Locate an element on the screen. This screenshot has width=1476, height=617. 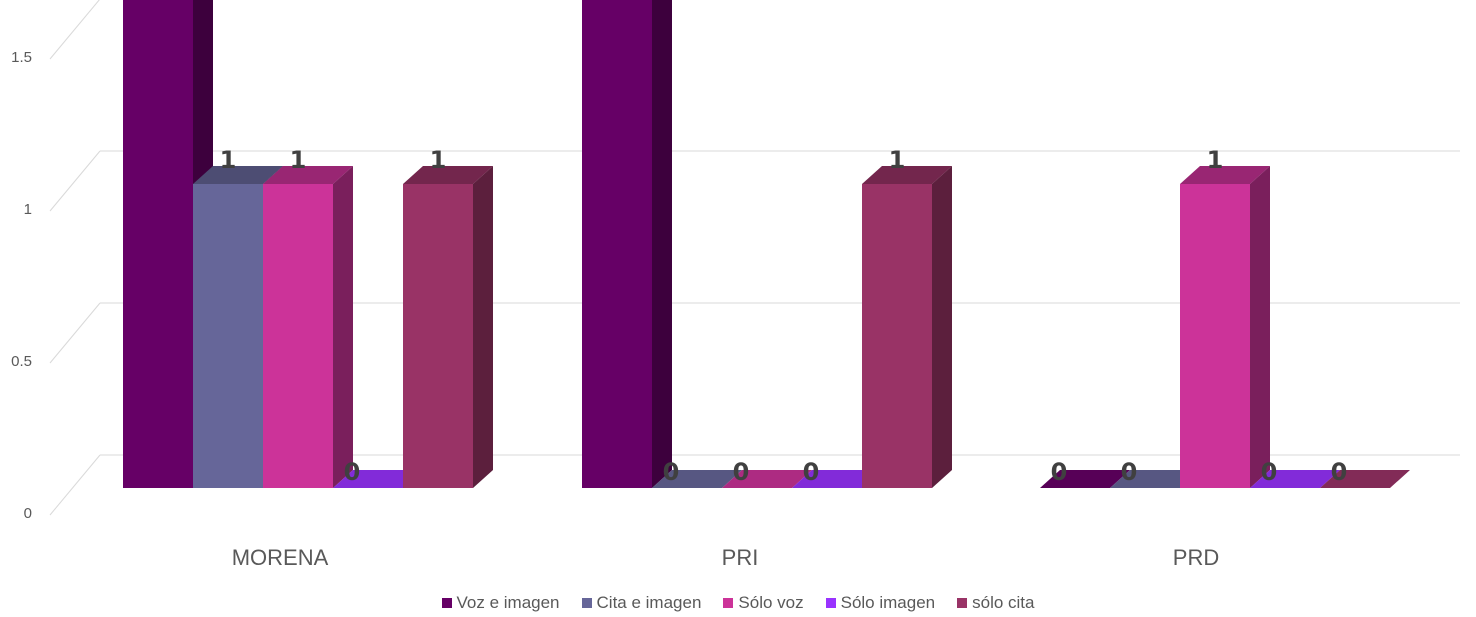
category-label: PRD is located at coordinates (1196, 557).